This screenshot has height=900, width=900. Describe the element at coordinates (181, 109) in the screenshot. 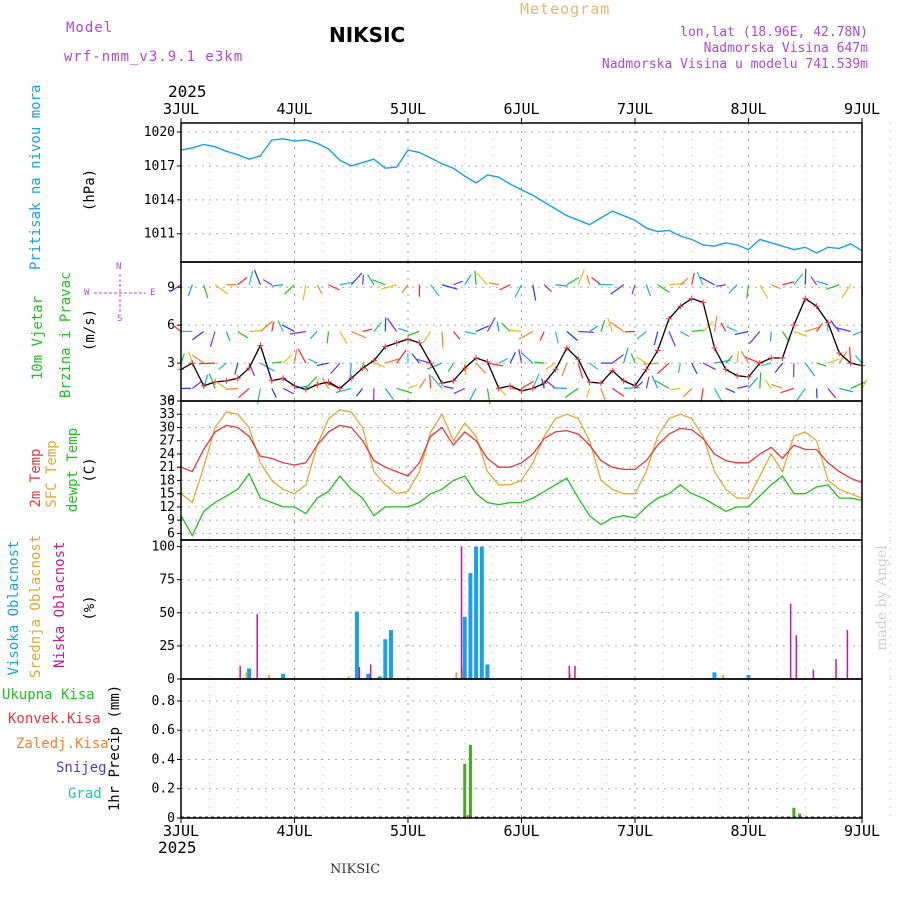

I see `x-label-top: 3JUL` at that location.